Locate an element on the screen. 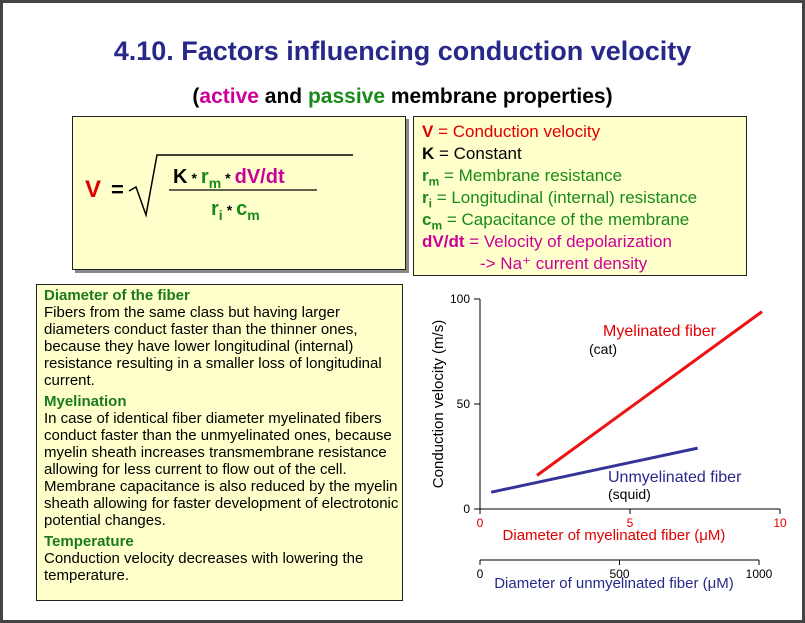 The width and height of the screenshot is (805, 623). legend-row-ri: ri = Longitudinal (internal) resistance is located at coordinates (560, 199).